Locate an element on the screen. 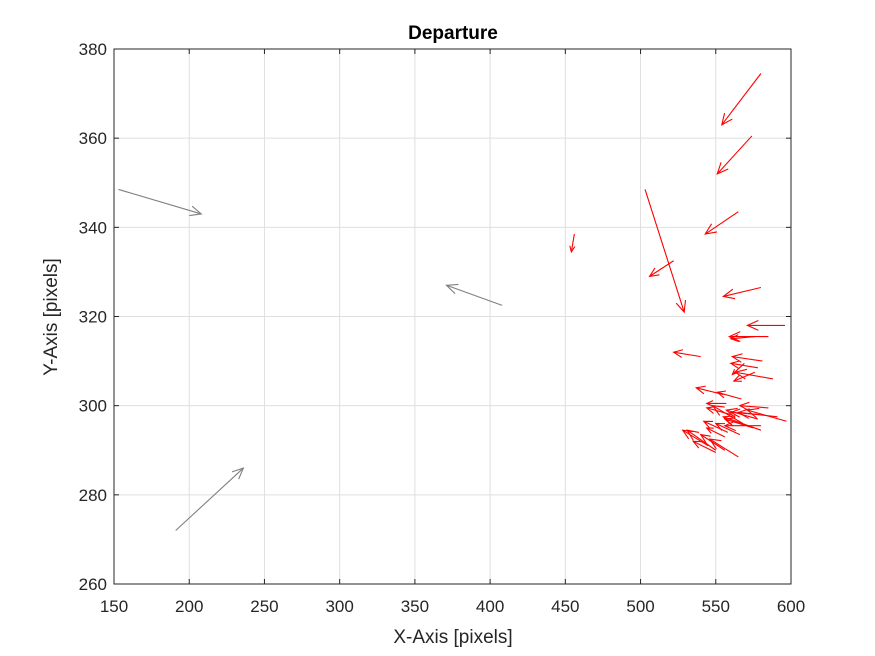 This screenshot has width=875, height=656. x-tick-label: 400 is located at coordinates (490, 606).